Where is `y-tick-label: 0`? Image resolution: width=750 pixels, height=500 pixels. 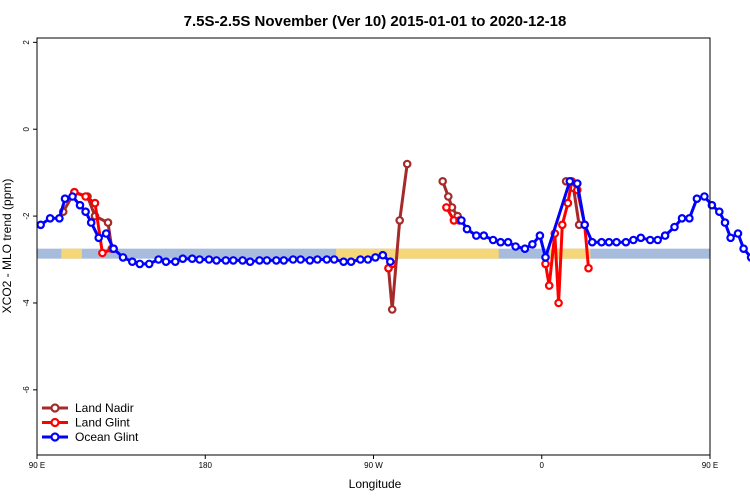 y-tick-label: 0 is located at coordinates (26, 128).